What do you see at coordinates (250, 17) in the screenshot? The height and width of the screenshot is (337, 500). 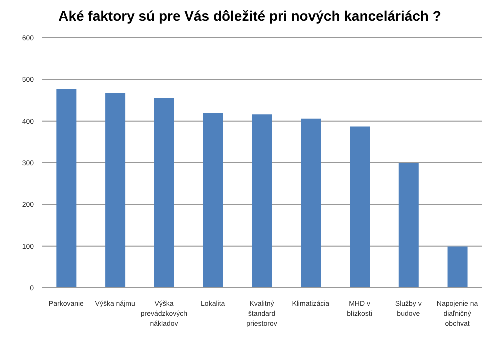 I see `chart-title: Aké faktory sú pre Vás dôležité pri nových kanceláriách ?` at bounding box center [250, 17].